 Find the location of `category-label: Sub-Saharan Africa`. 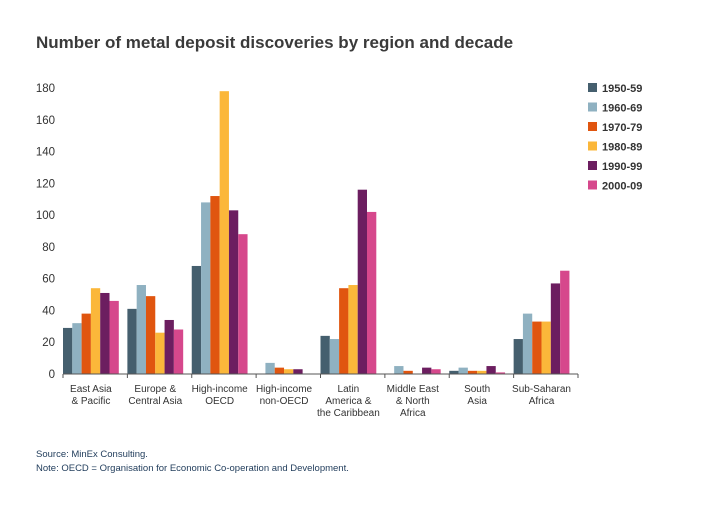

category-label: Sub-Saharan Africa is located at coordinates (541, 395).